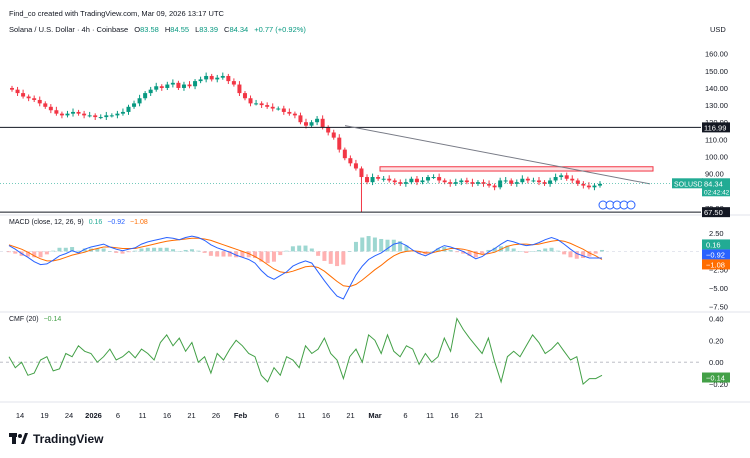  What do you see at coordinates (20, 415) in the screenshot?
I see `time-axis-tick: 14` at bounding box center [20, 415].